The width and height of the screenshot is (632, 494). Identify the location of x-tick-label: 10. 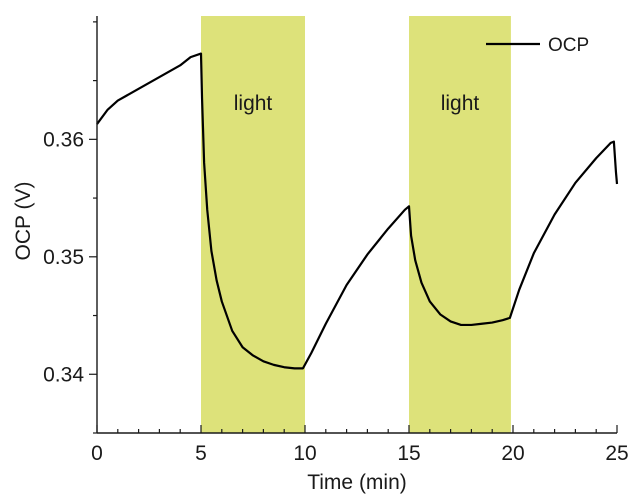
(304, 453).